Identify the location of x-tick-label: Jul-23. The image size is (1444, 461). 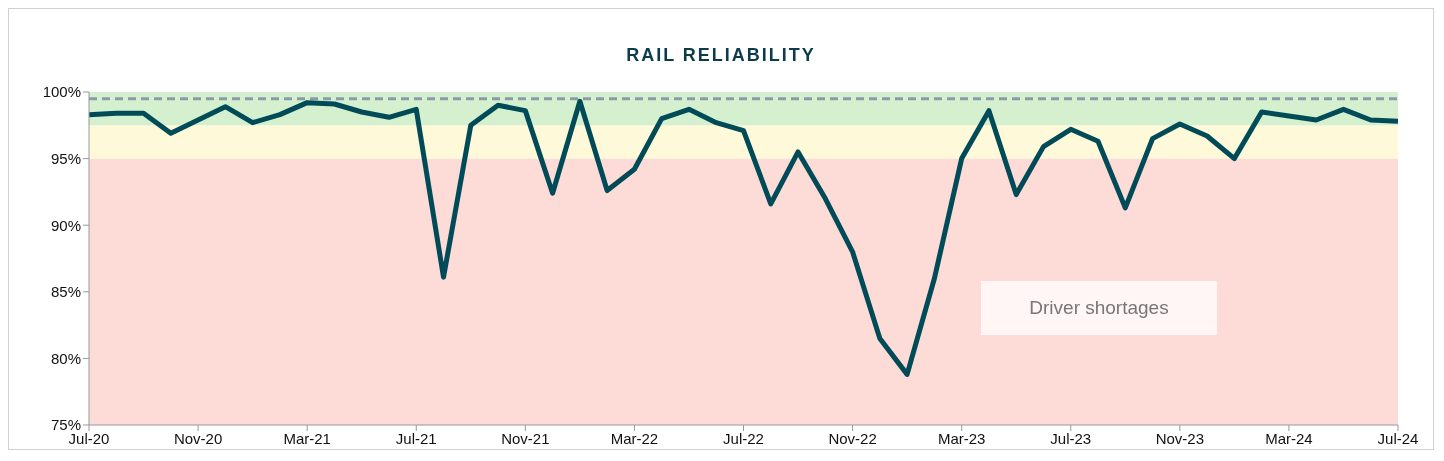
(1071, 438).